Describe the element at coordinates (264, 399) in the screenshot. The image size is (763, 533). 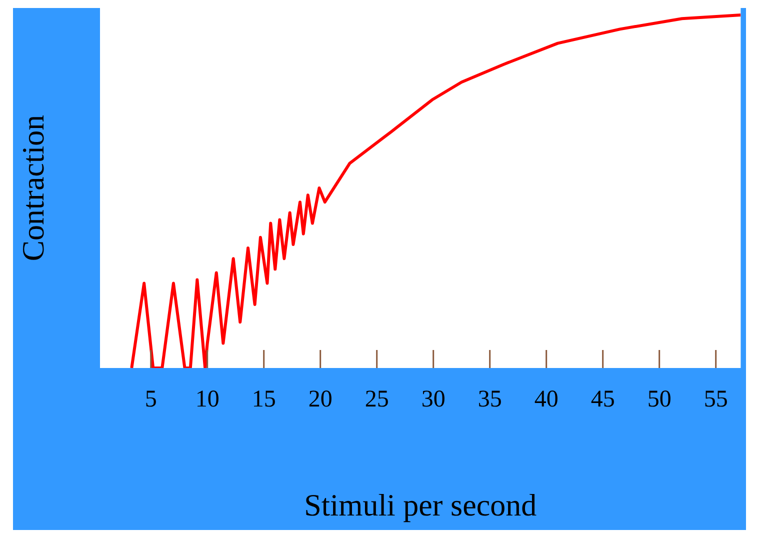
I see `x-tick-label: 15` at that location.